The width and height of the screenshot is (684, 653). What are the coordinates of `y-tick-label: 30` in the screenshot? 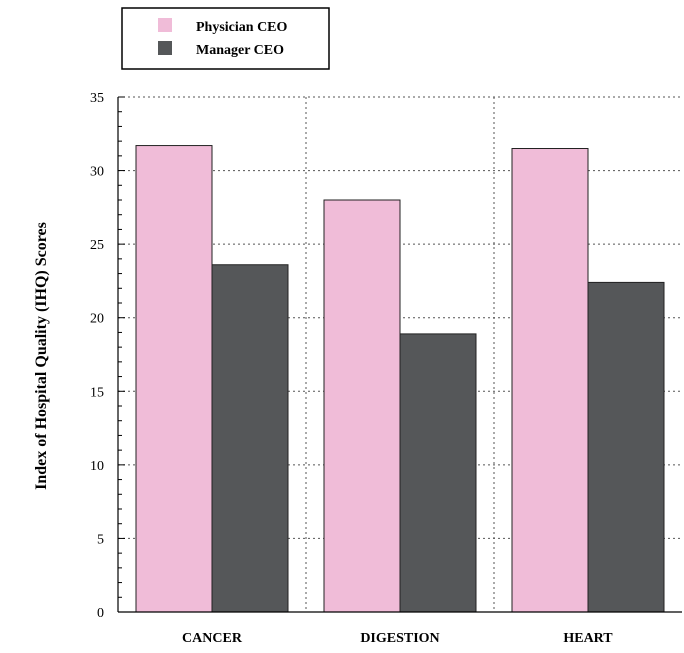 It's located at (97, 172).